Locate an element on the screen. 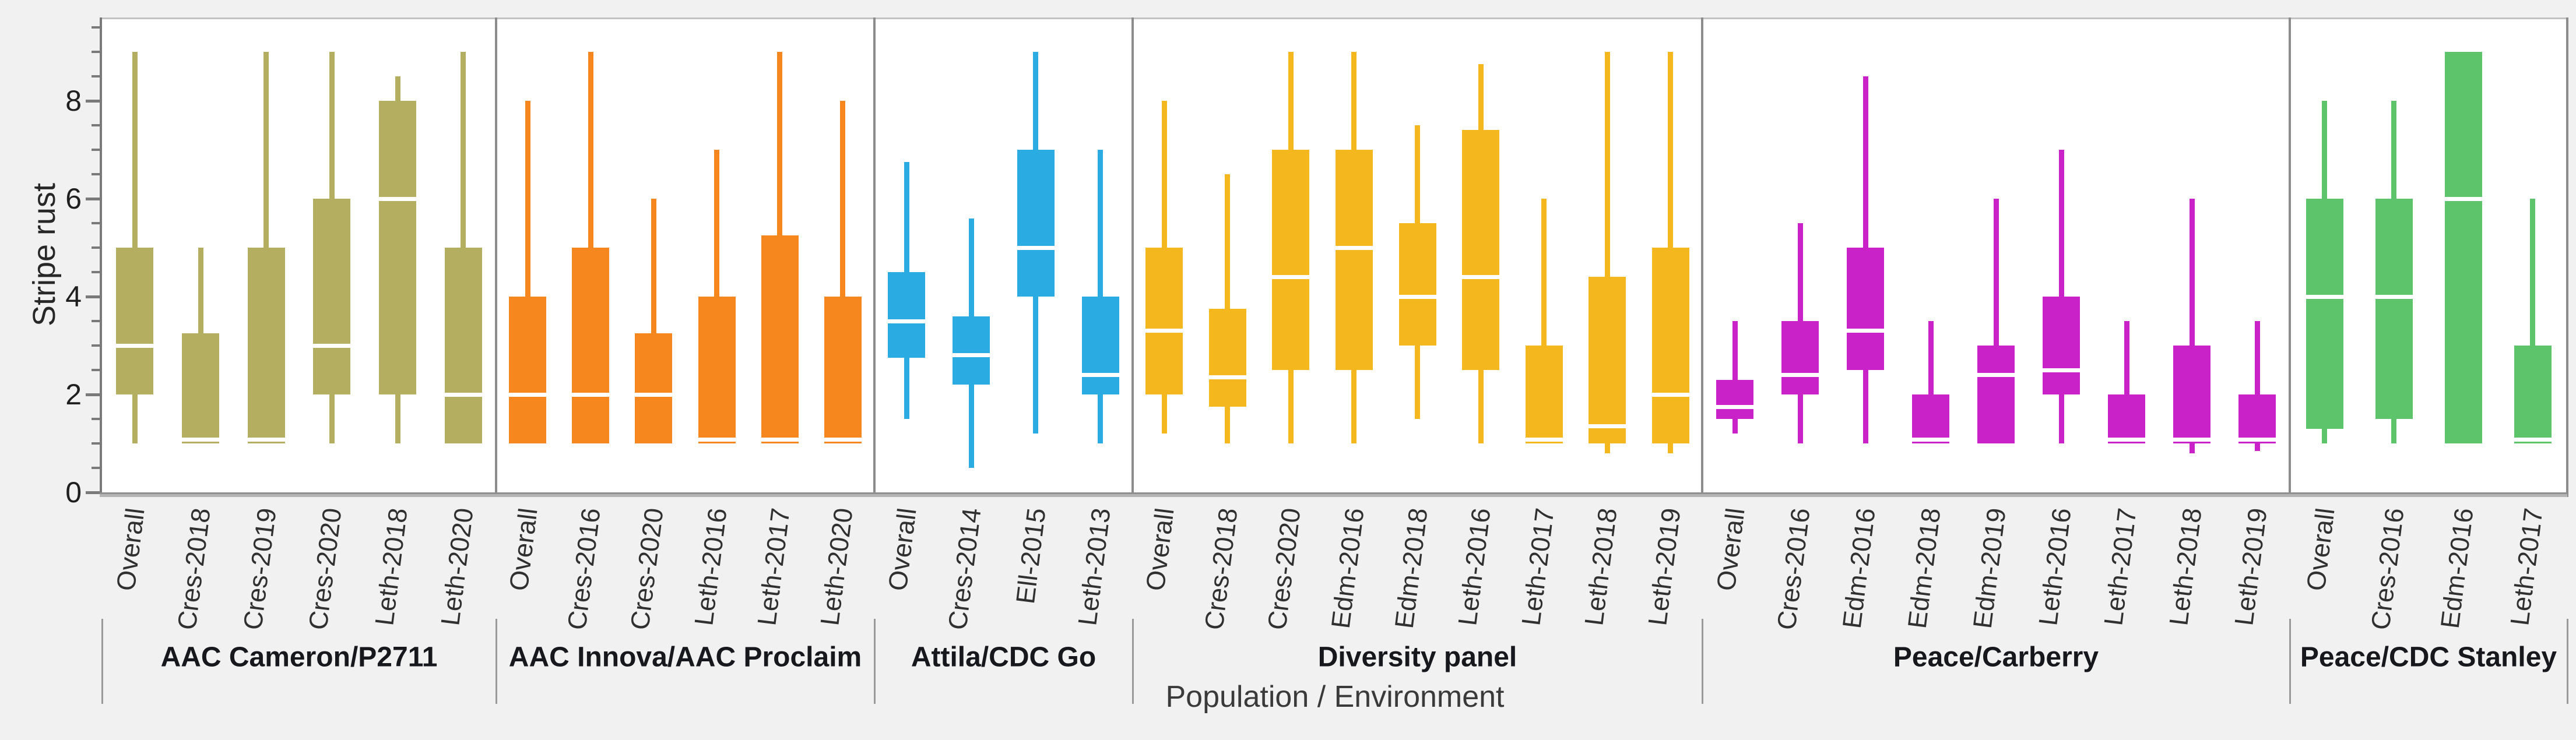  x-axis-title: Population / Environment is located at coordinates (1335, 697).